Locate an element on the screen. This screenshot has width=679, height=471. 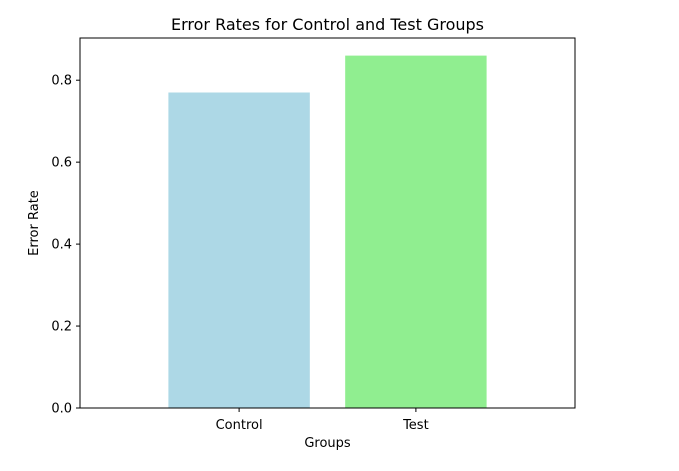
y-tick-label: 0.8 is located at coordinates (61, 81).